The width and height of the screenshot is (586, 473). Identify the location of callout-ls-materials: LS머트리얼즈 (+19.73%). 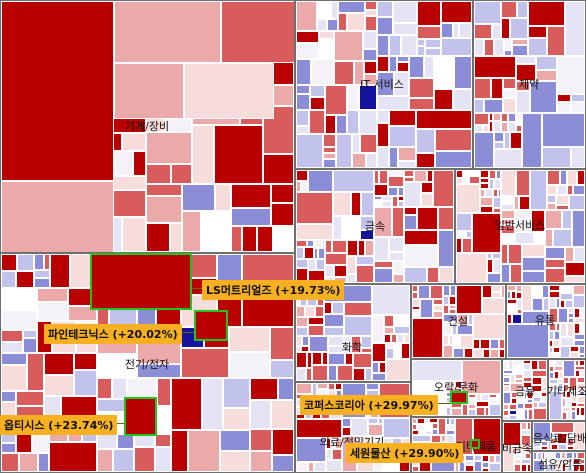
(273, 290).